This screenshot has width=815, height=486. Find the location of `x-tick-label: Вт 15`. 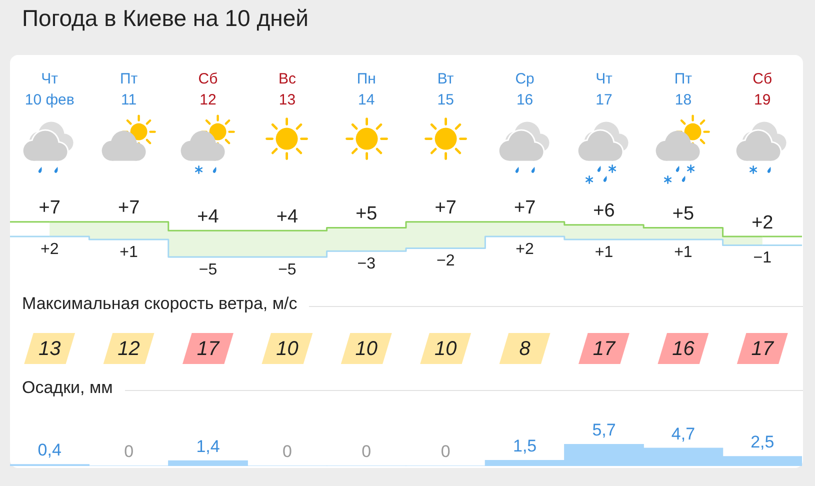

x-tick-label: Вт 15 is located at coordinates (445, 89).